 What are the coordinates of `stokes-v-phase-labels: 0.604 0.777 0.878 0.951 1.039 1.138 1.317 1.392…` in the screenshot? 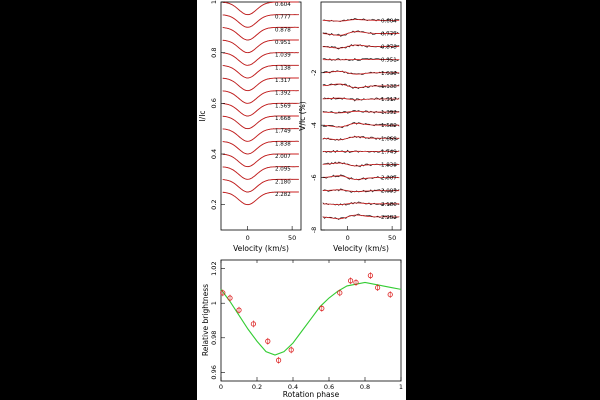 It's located at (389, 119).